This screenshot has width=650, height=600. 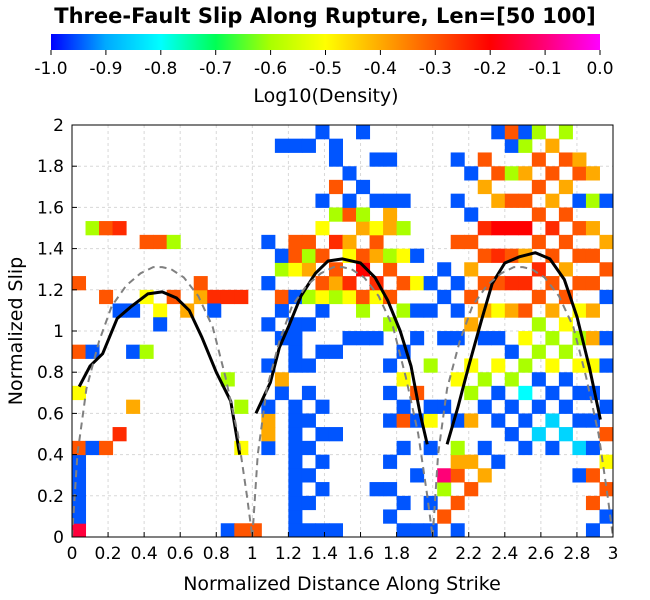 I want to click on colorbar-tick-label: -0.5, so click(x=325, y=69).